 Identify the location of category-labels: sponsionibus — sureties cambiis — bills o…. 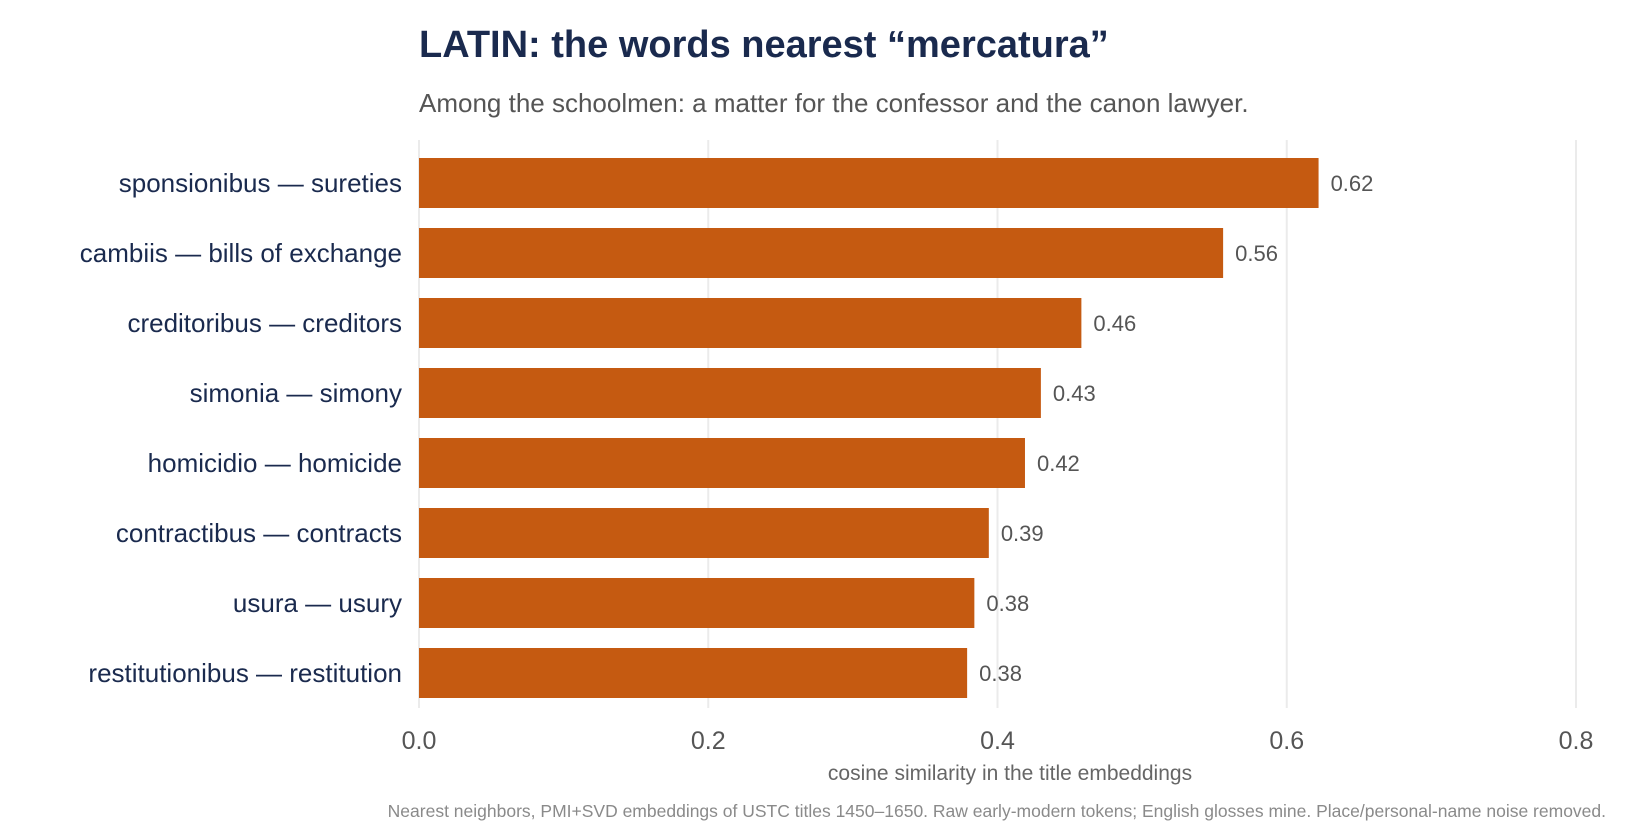
(241, 428).